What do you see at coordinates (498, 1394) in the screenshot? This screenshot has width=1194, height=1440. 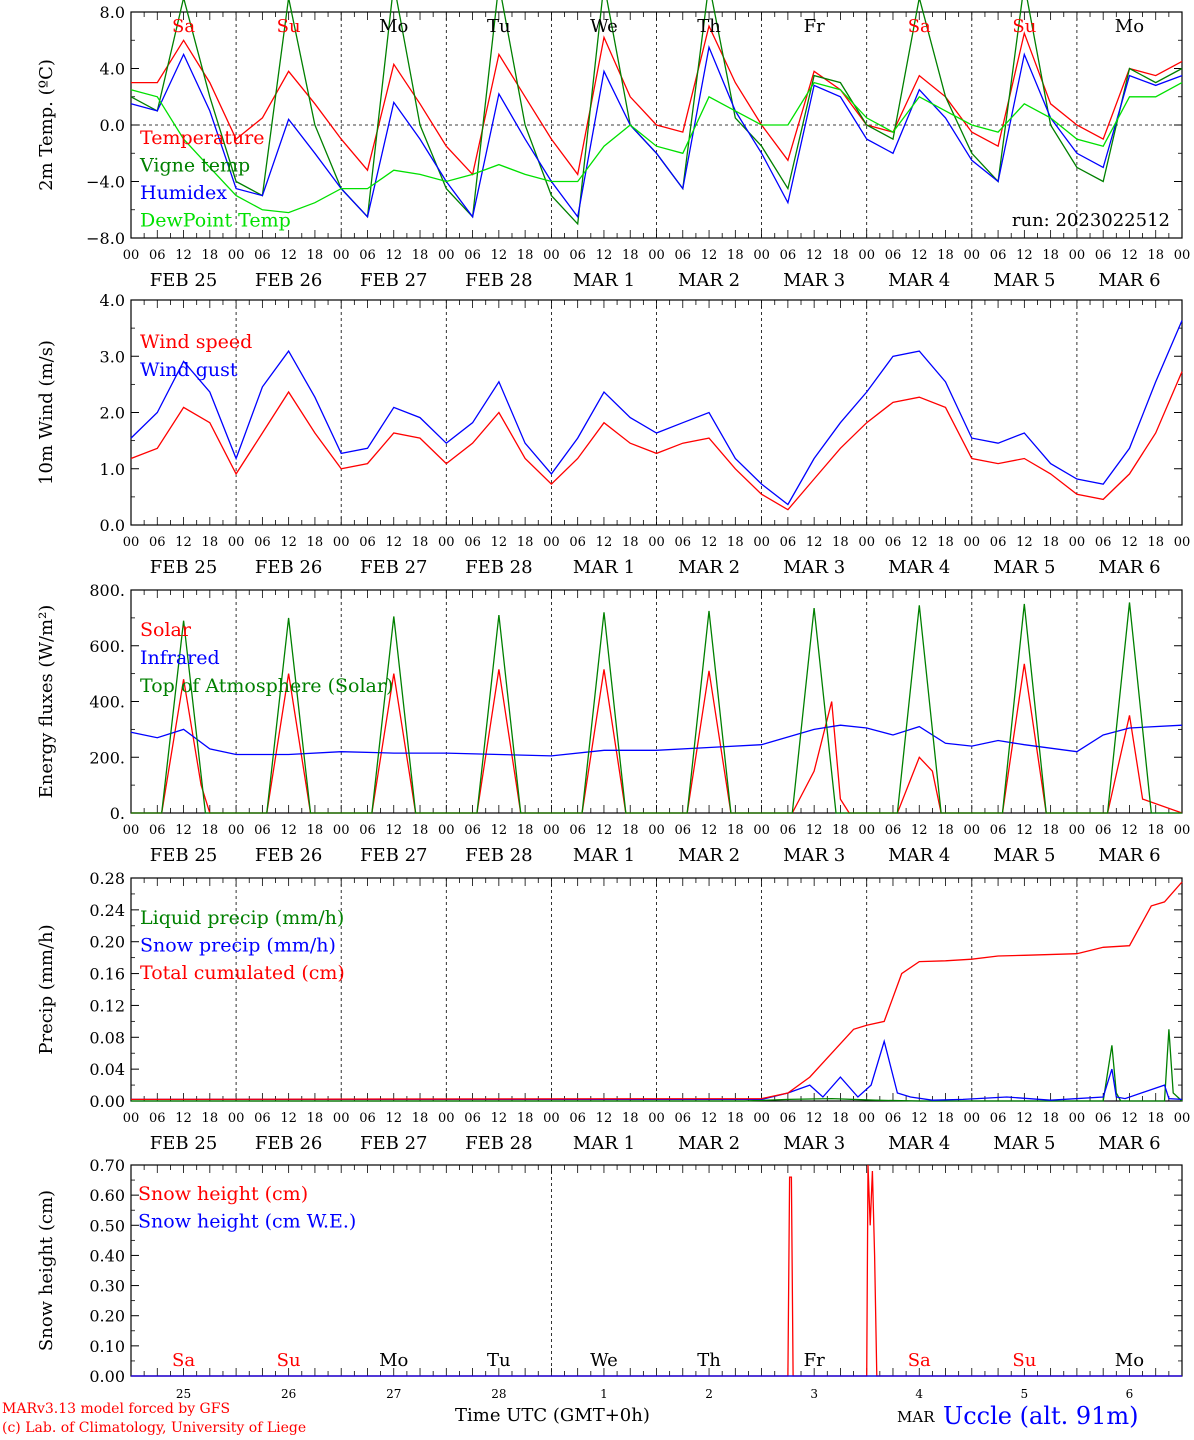 I see `day-number-label: 28` at bounding box center [498, 1394].